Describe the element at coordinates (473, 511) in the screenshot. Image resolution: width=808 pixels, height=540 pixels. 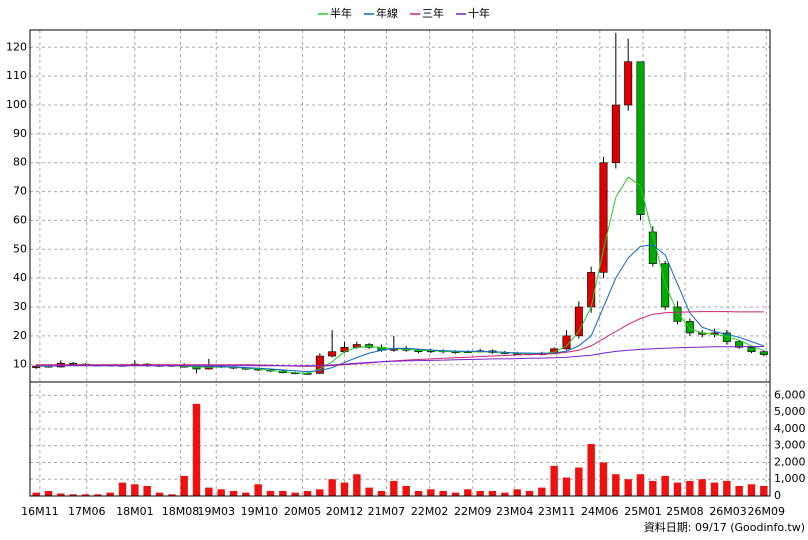
I see `x-tick-label: 22M09` at that location.